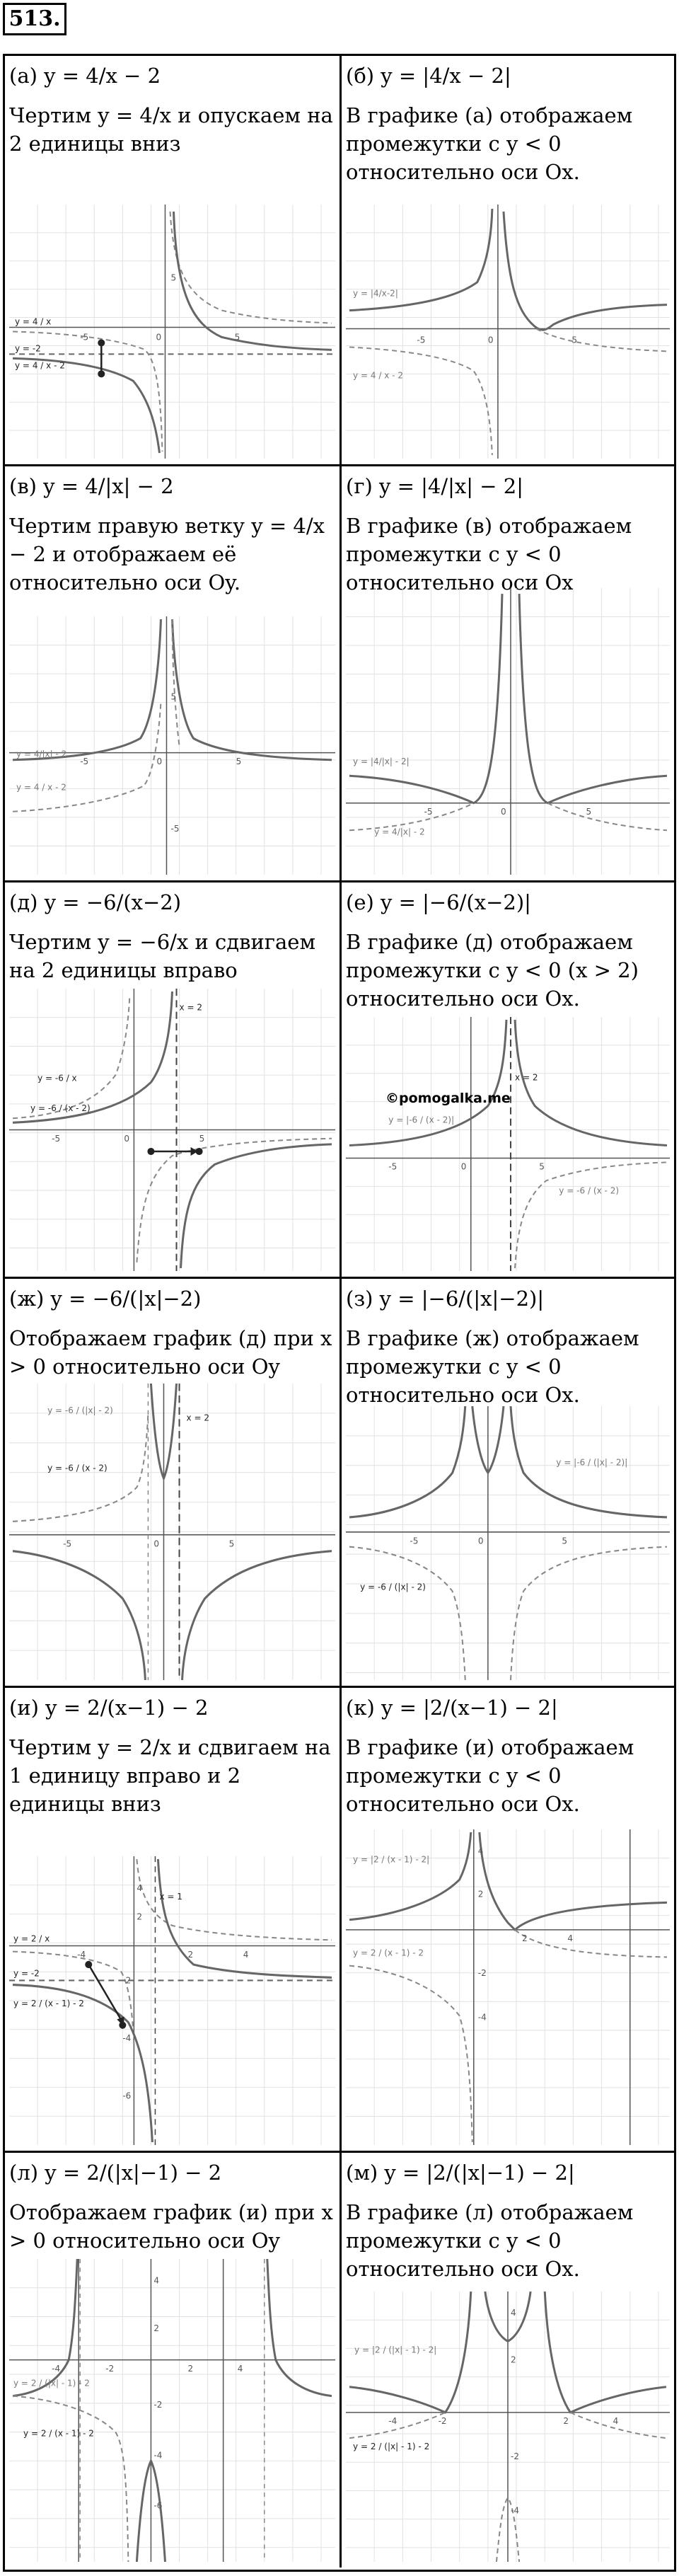 The width and height of the screenshot is (679, 2576). Describe the element at coordinates (32, 1938) in the screenshot. I see `graph-label: y = 2 / x` at that location.